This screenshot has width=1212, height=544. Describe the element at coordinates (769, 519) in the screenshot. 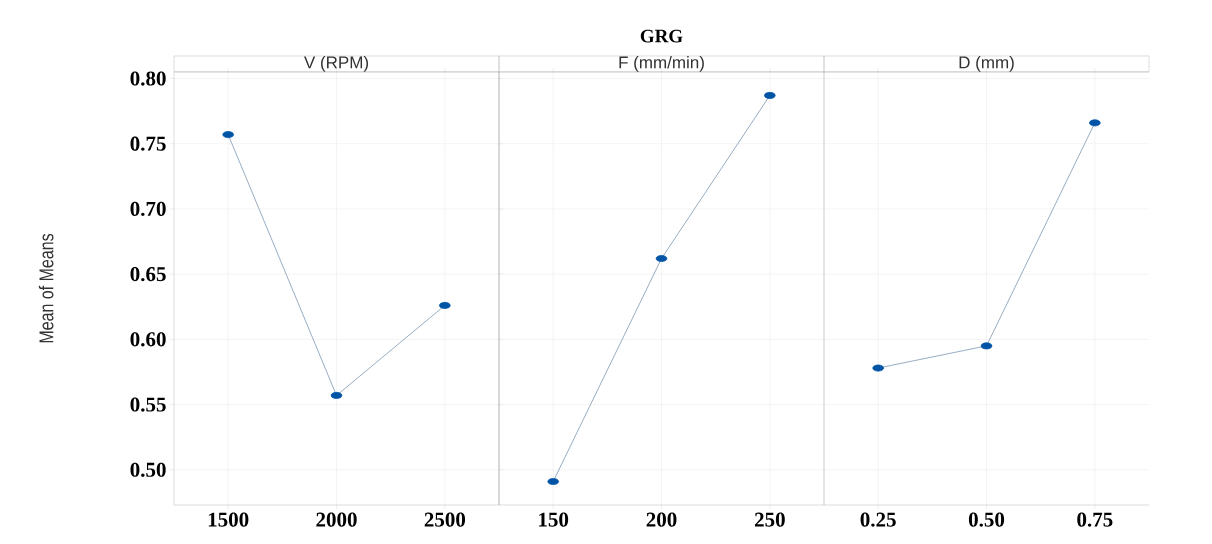

I see `x-tick-label: 250` at that location.